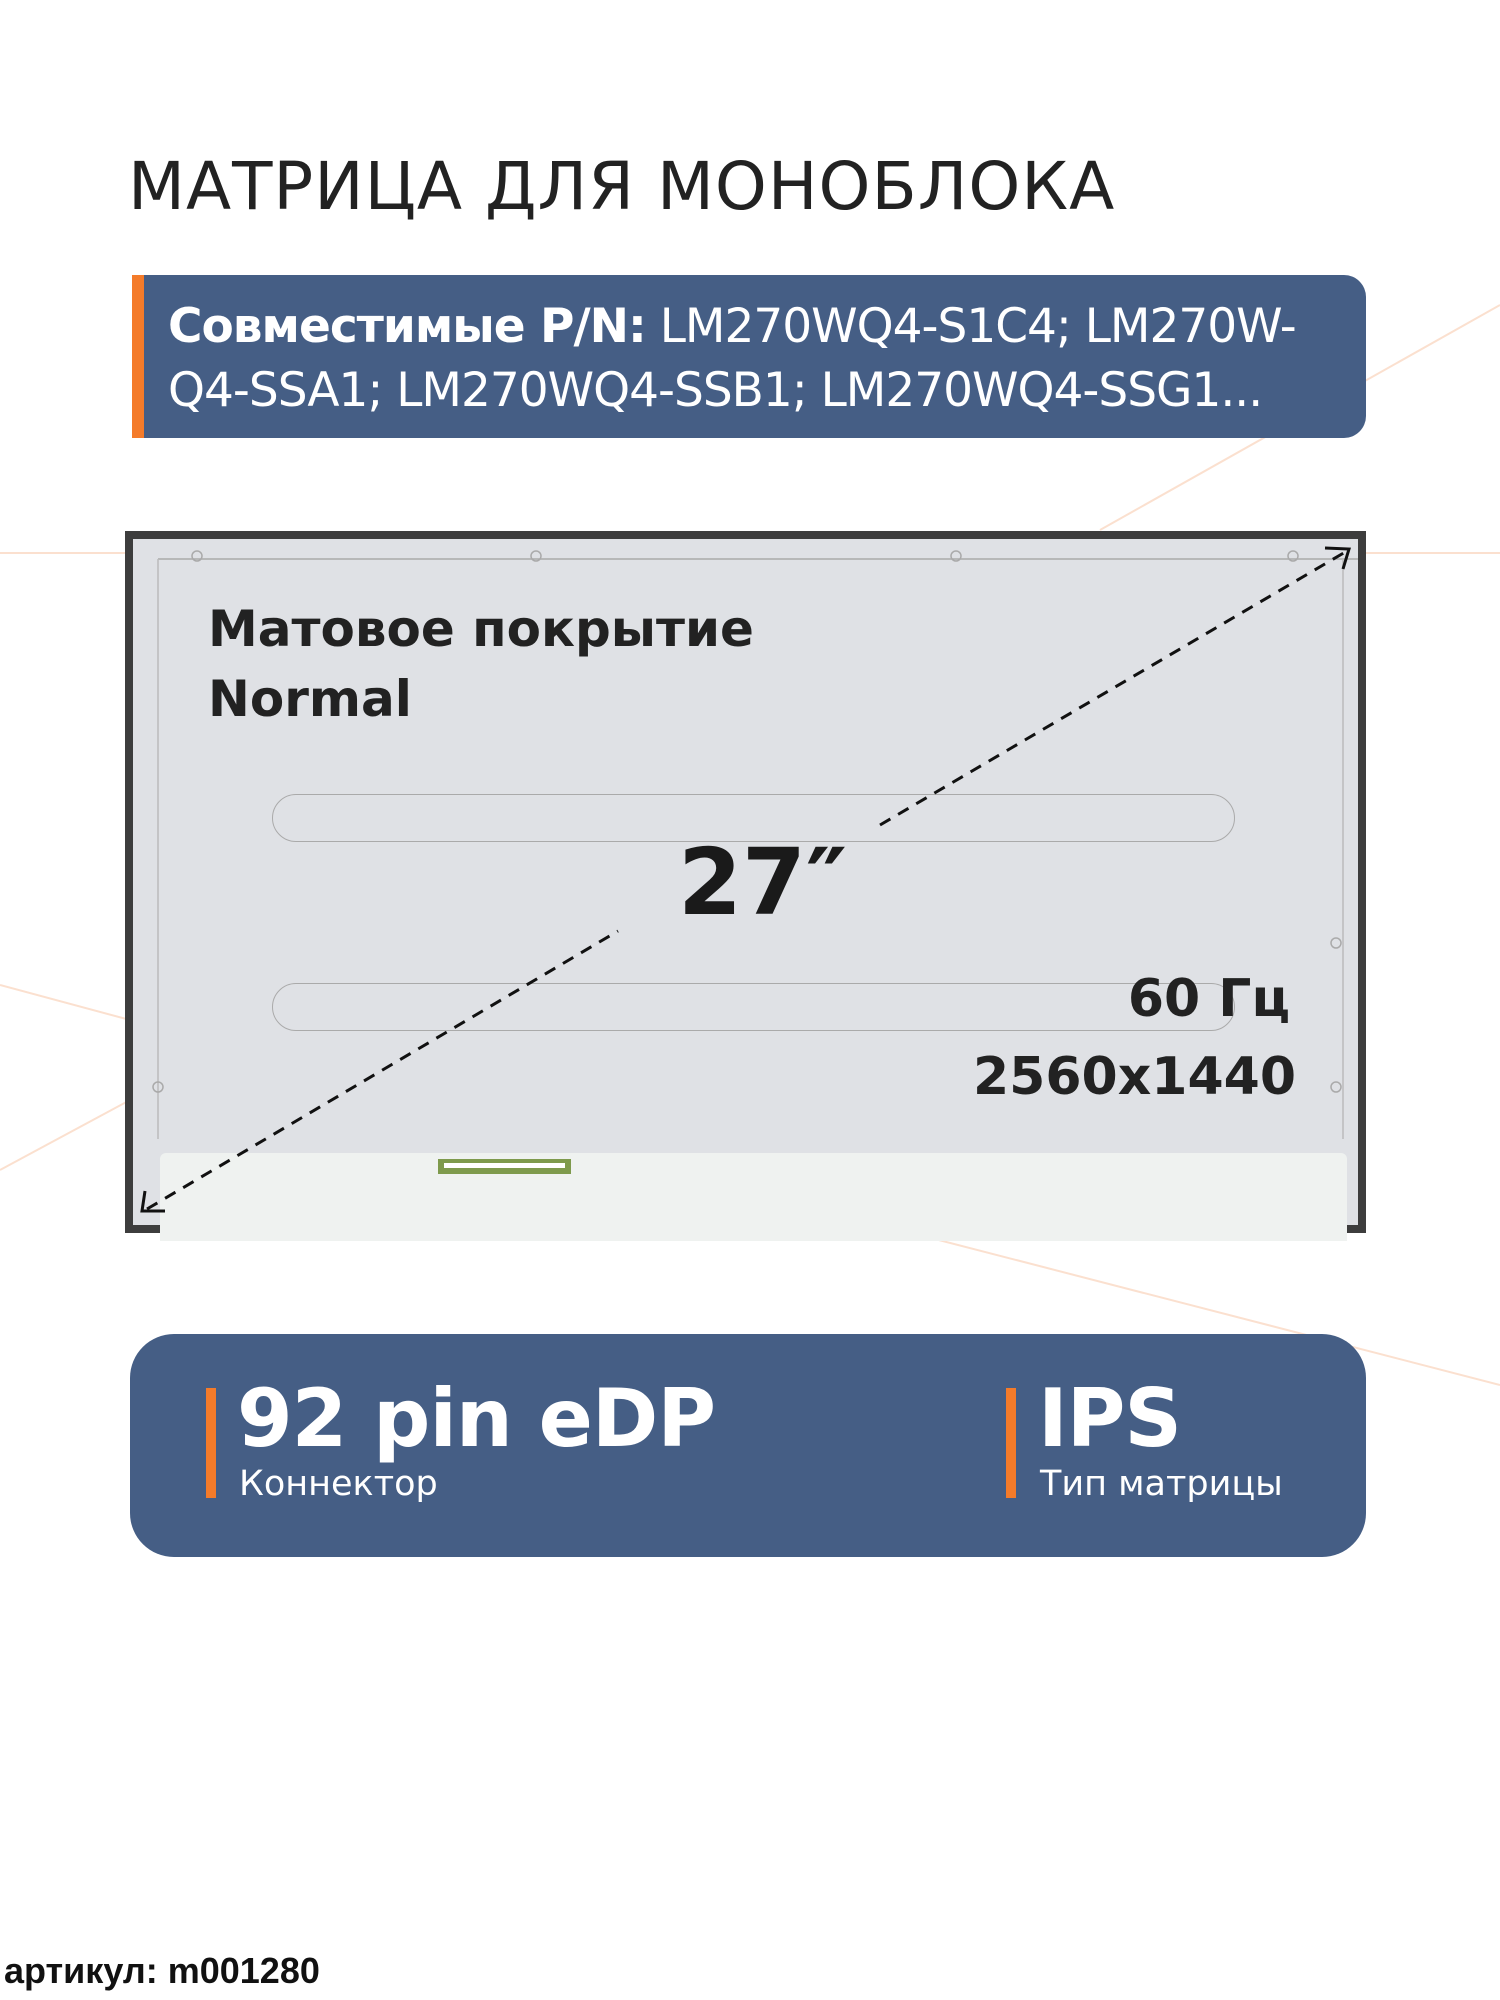  I want to click on connector-label: Коннектор, so click(338, 1484).